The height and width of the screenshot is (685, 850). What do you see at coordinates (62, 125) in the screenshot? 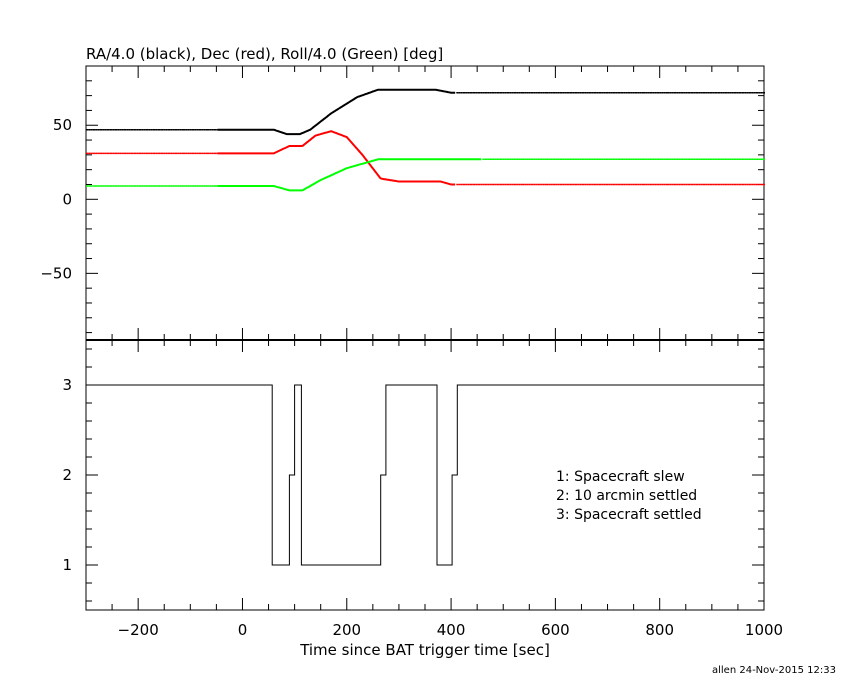
I see `y-tick-label: 50` at bounding box center [62, 125].